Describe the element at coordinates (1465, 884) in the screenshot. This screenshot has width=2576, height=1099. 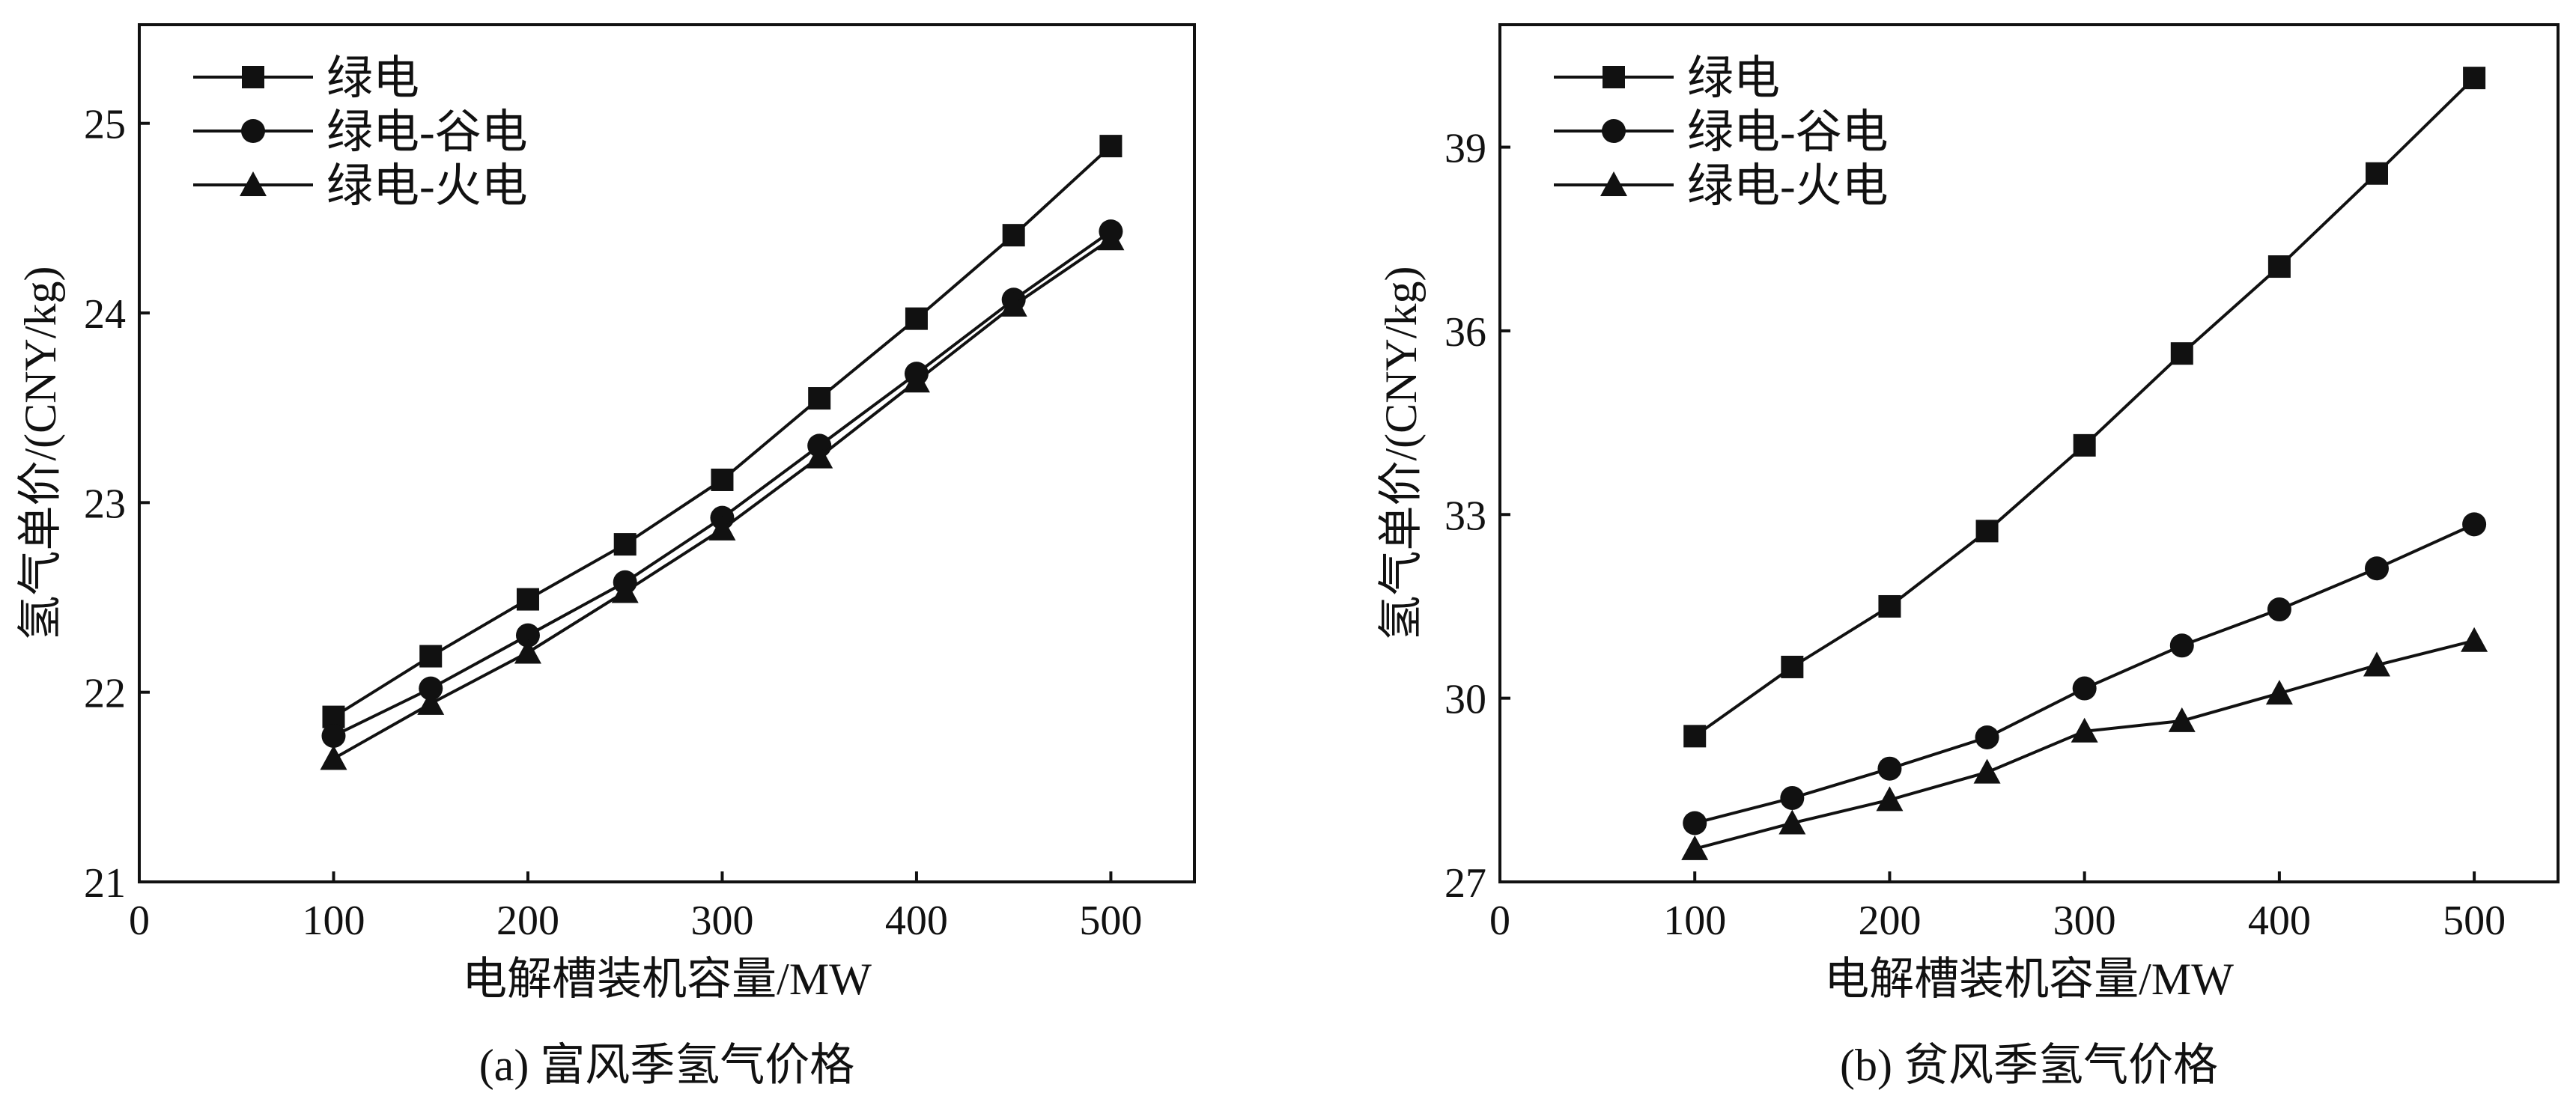
I see `y-tick-label: 27` at that location.